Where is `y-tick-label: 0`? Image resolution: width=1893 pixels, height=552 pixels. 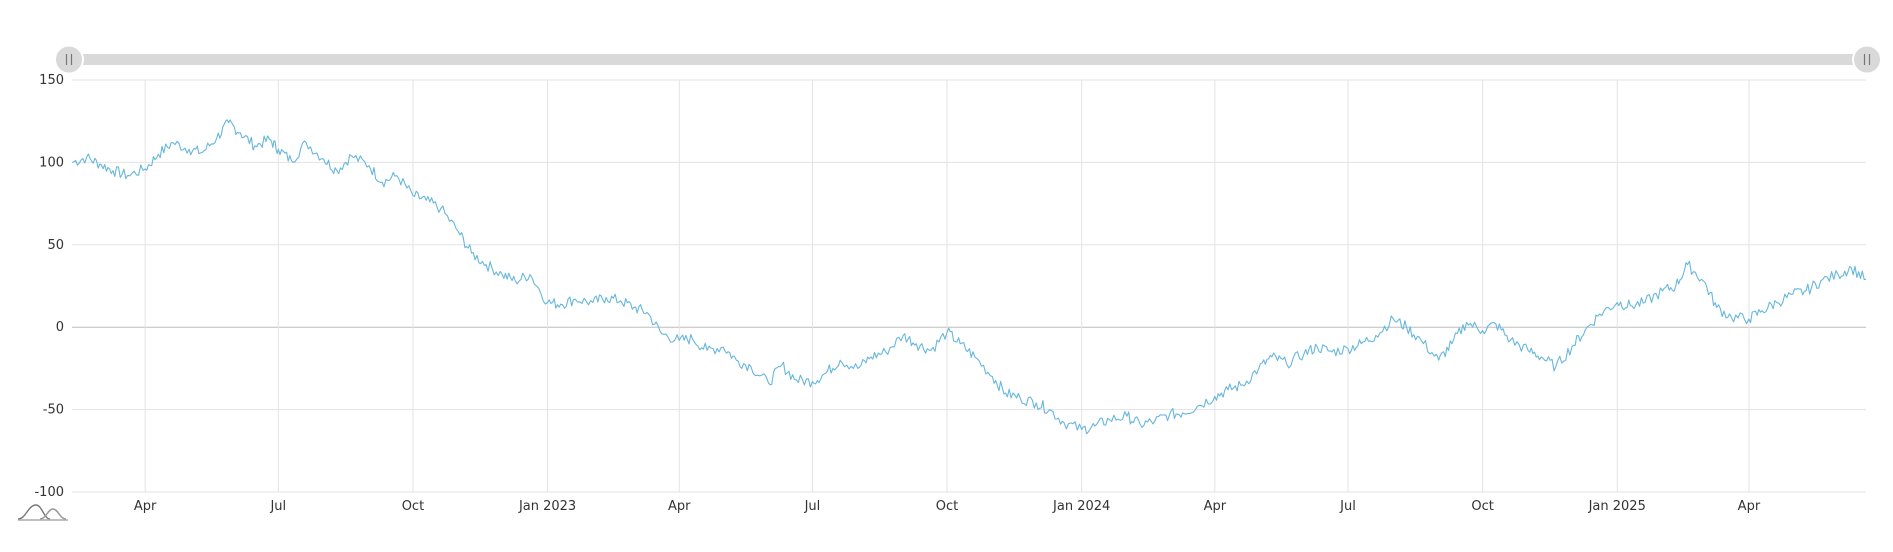 y-tick-label: 0 is located at coordinates (60, 327).